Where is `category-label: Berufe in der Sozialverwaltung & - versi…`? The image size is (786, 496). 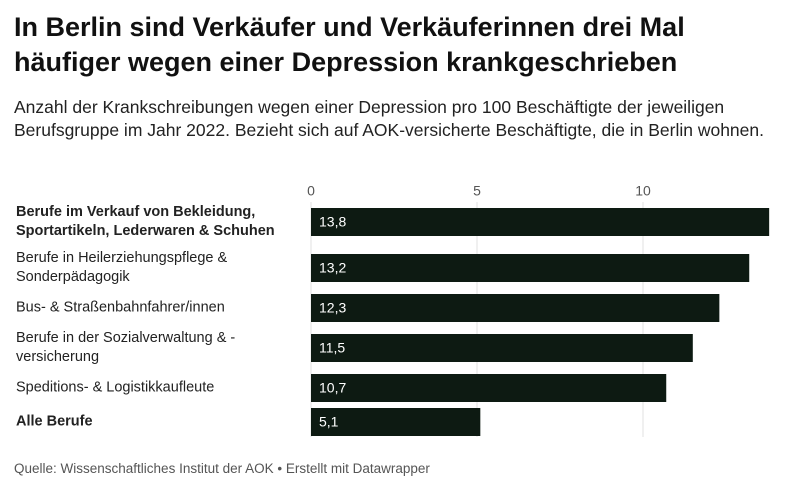
category-label: Berufe in der Sozialverwaltung & - versi… is located at coordinates (126, 347).